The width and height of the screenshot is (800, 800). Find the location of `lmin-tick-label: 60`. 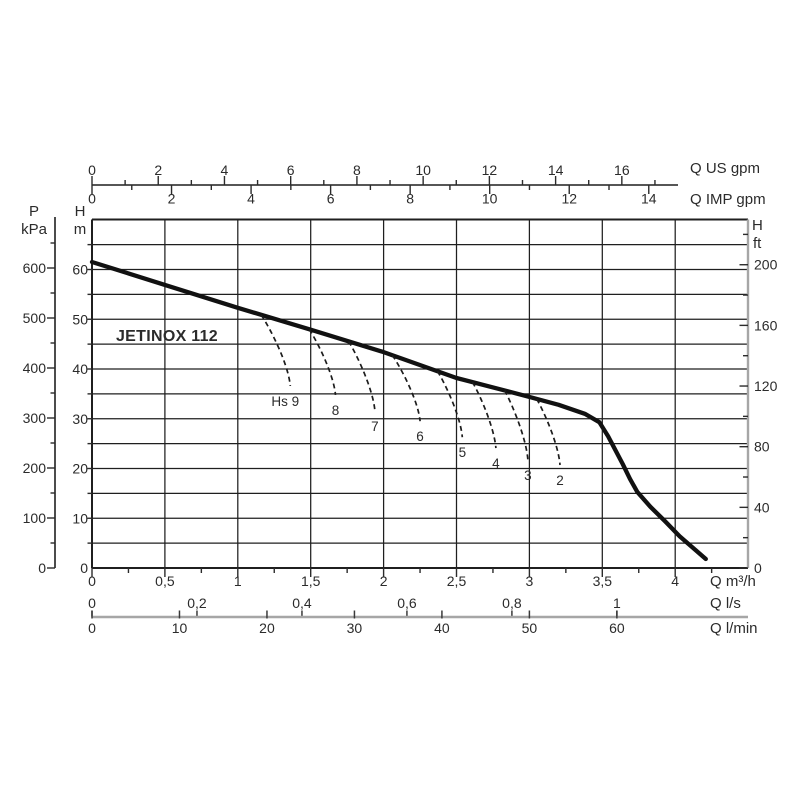

lmin-tick-label: 60 is located at coordinates (617, 628).